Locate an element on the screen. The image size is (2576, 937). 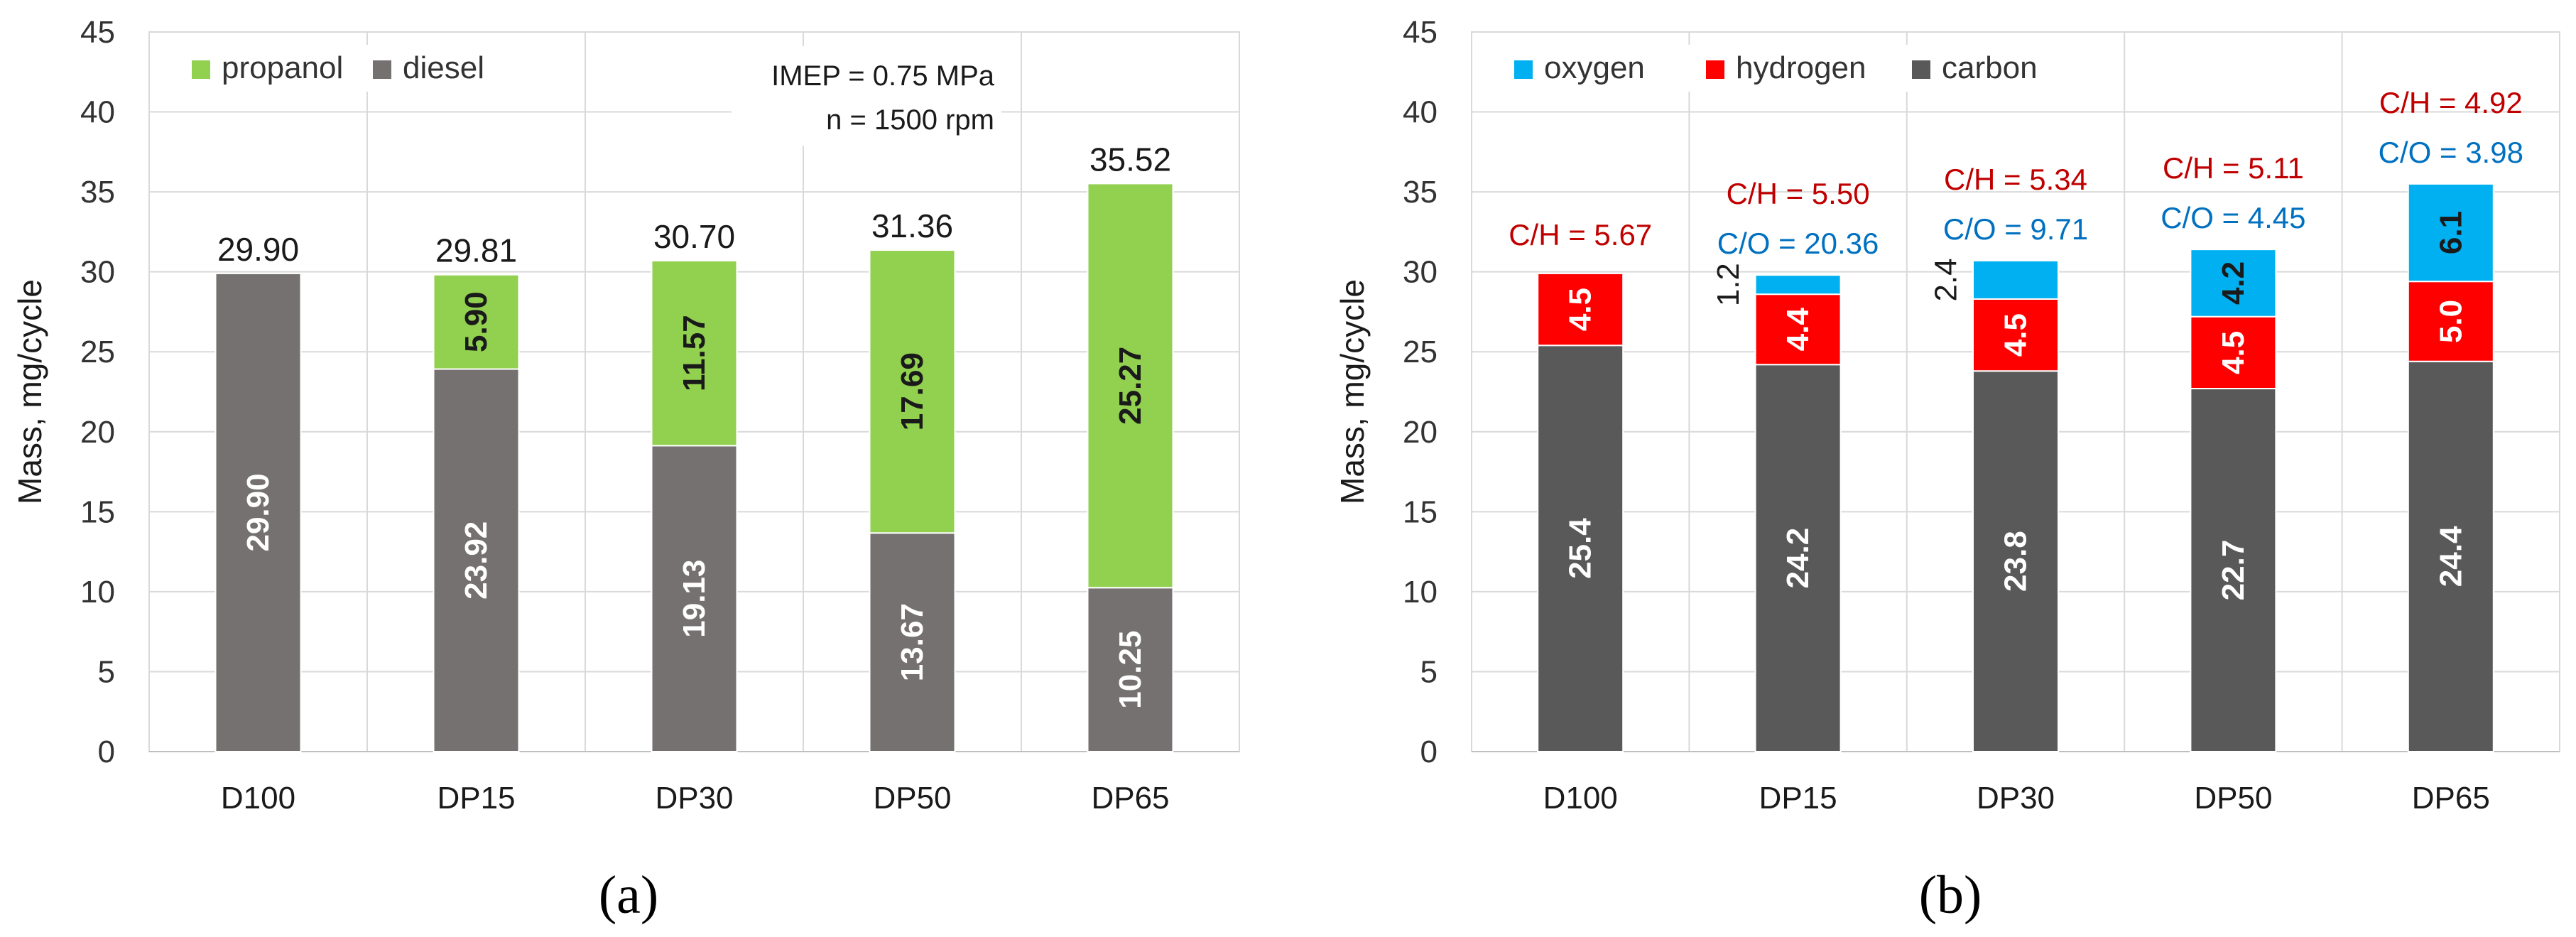
legend: oxygen hydrogen carbon is located at coordinates (1777, 68).